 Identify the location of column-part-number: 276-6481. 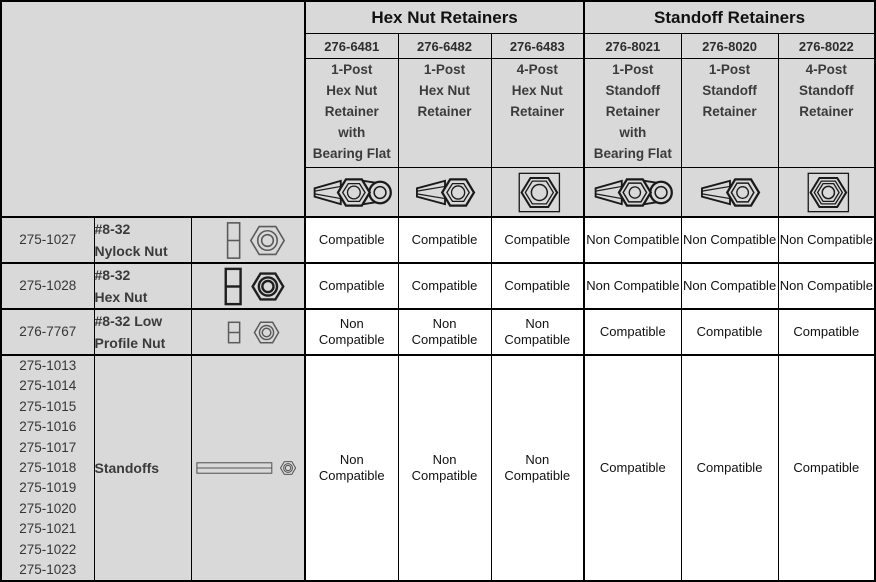
(351, 46).